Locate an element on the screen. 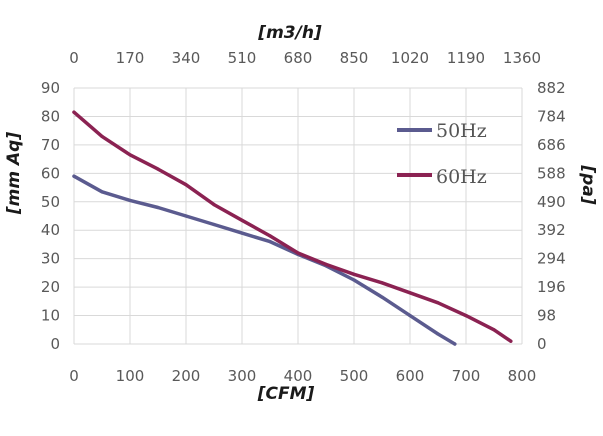 This screenshot has width=603, height=436. x2-tick-label: 0 is located at coordinates (74, 58).